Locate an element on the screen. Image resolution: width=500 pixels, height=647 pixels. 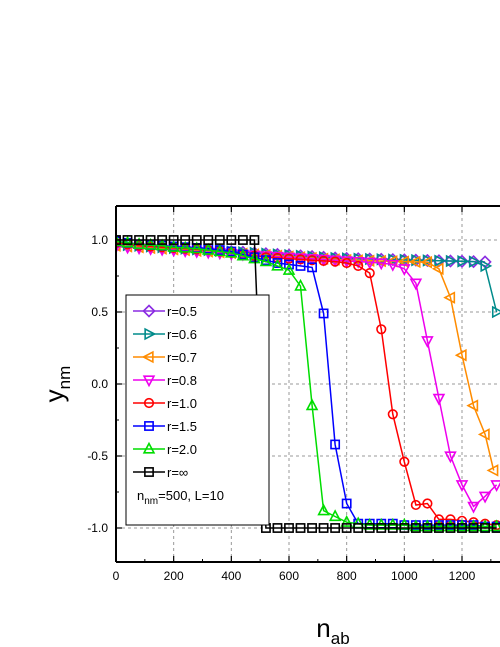
y-tick-label: -1.0 is located at coordinates (97, 528).